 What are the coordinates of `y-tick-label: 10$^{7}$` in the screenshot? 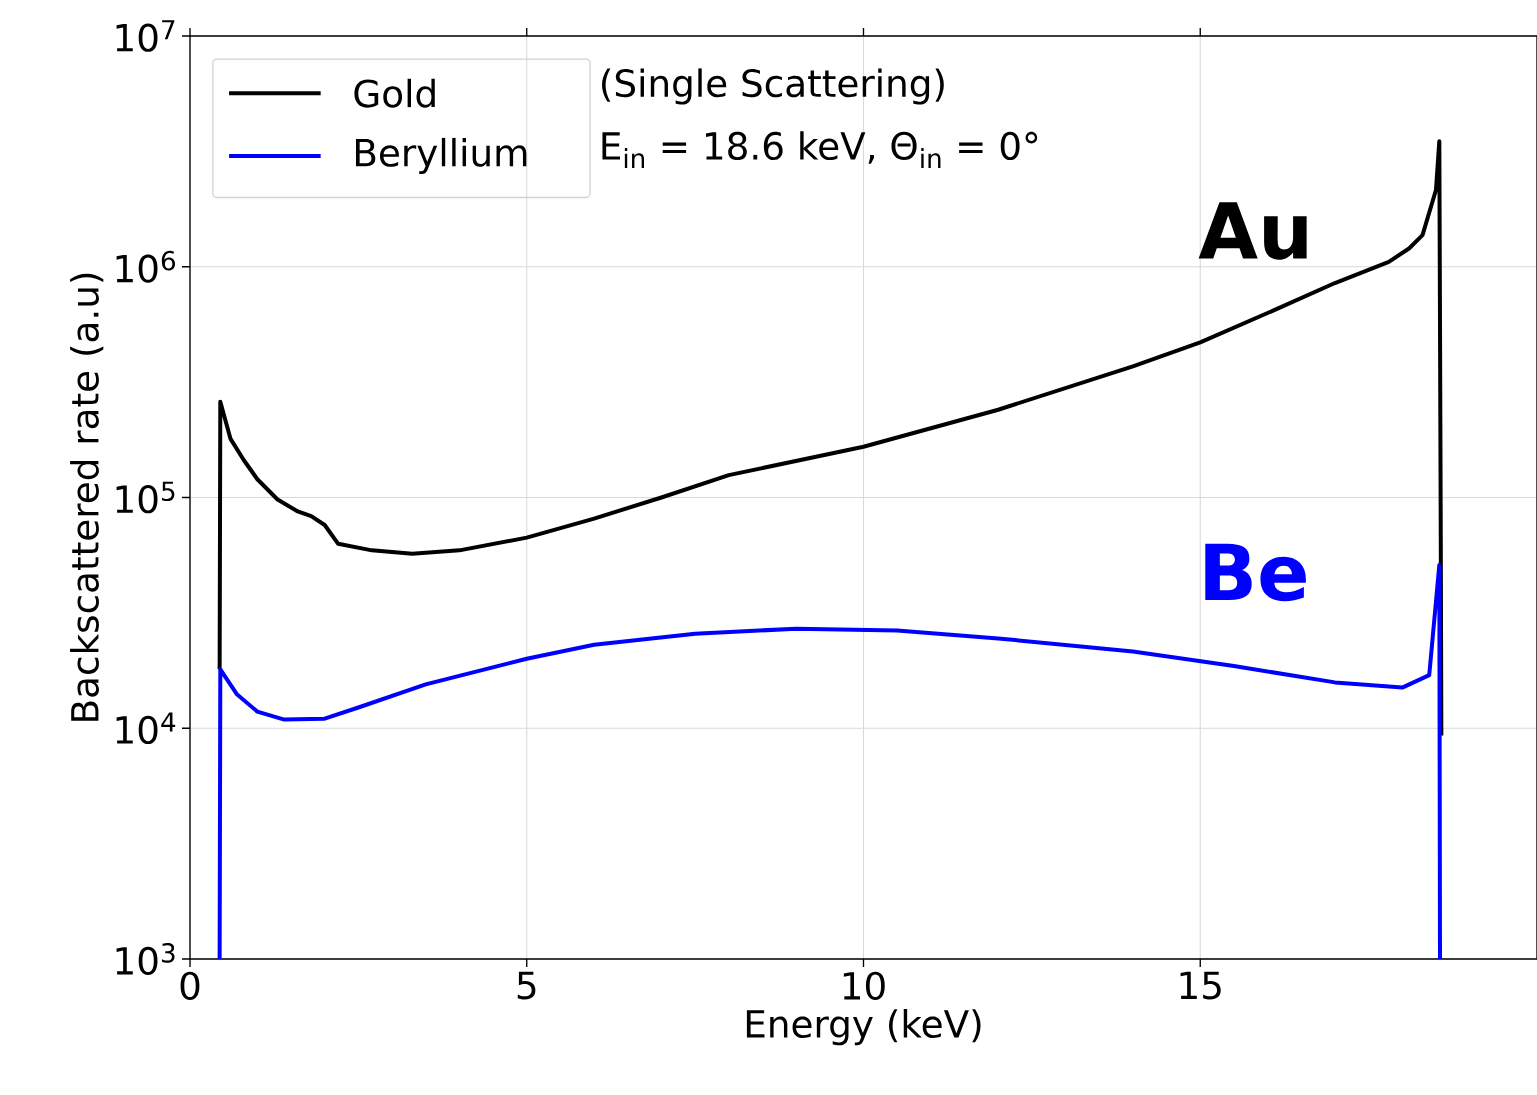 It's located at (145, 36).